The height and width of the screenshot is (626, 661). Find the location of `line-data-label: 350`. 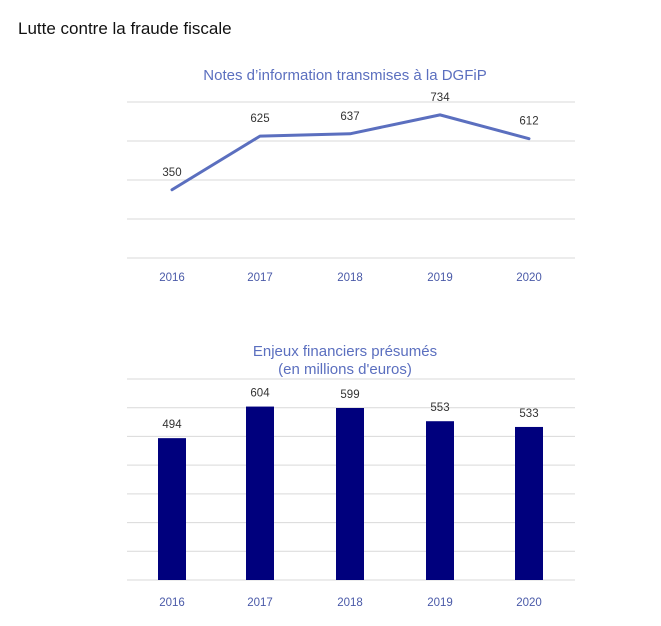

line-data-label: 350 is located at coordinates (171, 173).